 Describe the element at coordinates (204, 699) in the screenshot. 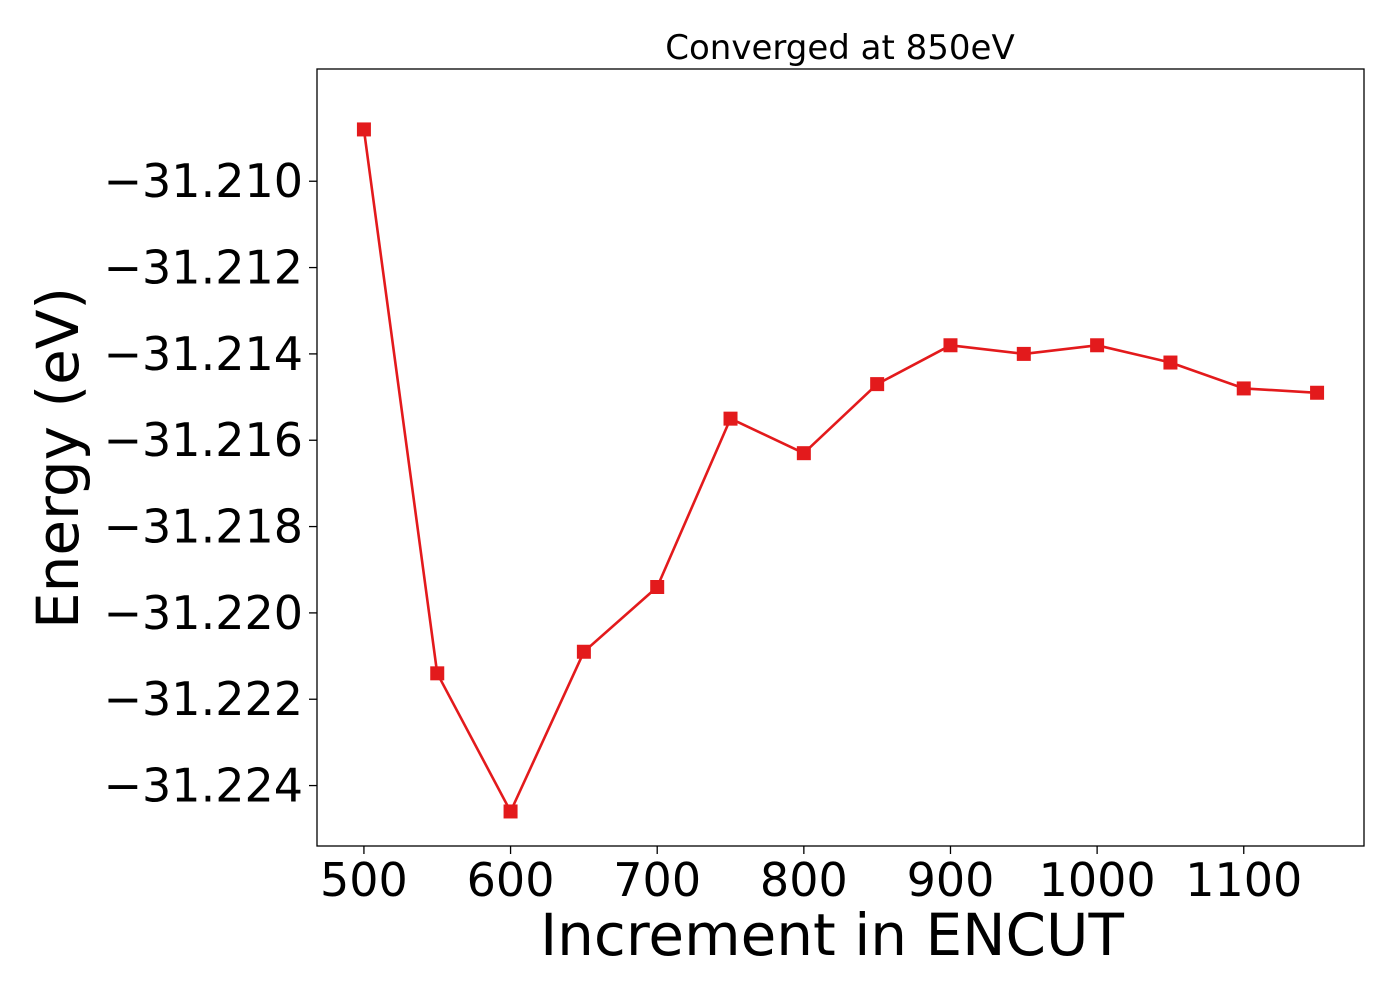

I see `y-tick-label: −31.222` at that location.